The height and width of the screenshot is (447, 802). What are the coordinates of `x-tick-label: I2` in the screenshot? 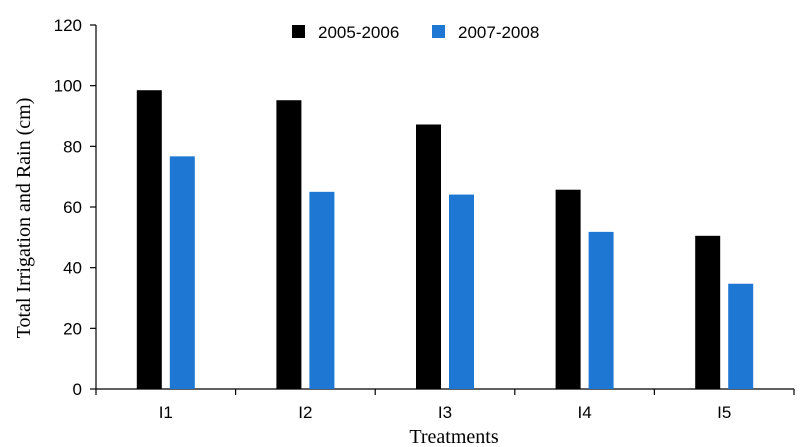 It's located at (305, 412).